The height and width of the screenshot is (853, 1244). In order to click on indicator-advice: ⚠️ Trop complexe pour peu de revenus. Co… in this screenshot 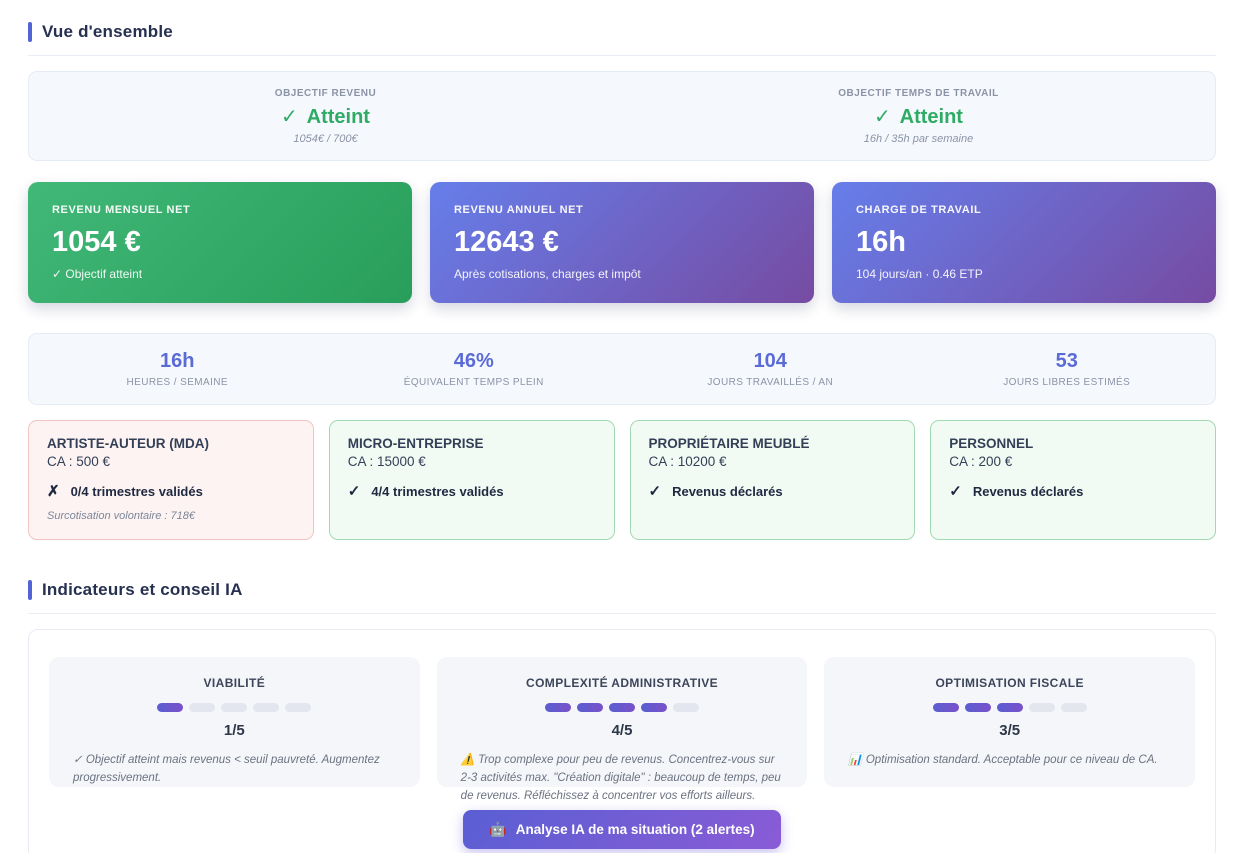, I will do `click(620, 778)`.